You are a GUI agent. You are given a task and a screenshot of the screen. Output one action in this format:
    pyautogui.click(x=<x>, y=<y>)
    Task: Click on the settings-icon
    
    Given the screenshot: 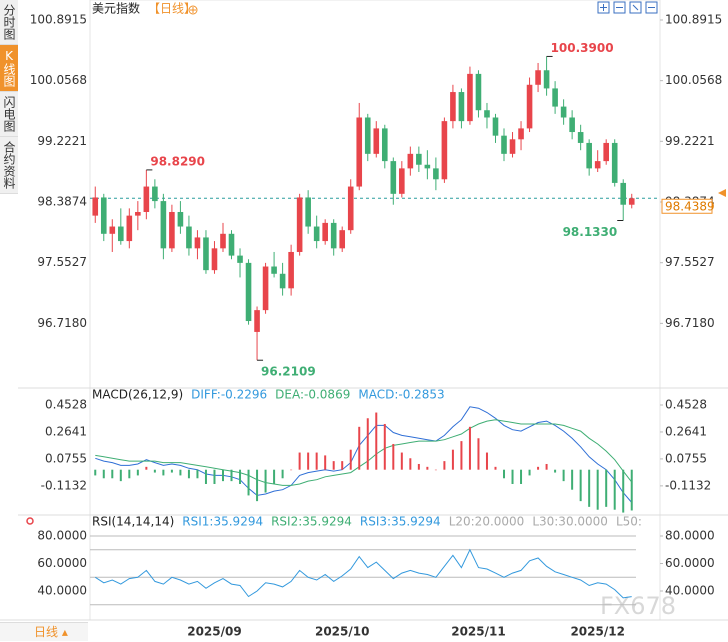 What is the action you would take?
    pyautogui.click(x=30, y=521)
    